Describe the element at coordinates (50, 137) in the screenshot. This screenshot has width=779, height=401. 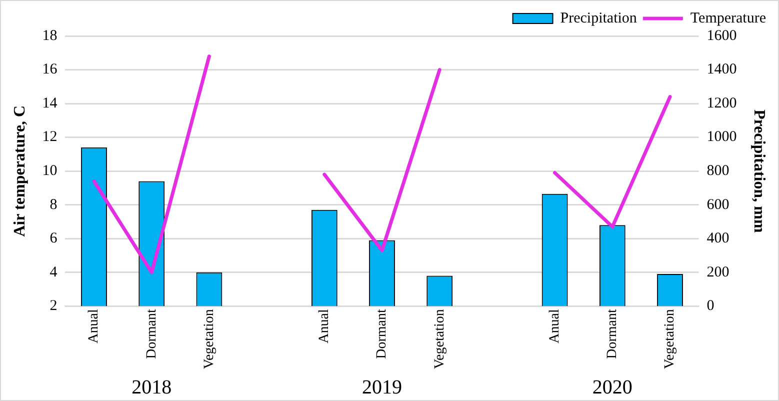
I see `y-tick-label: 12` at that location.